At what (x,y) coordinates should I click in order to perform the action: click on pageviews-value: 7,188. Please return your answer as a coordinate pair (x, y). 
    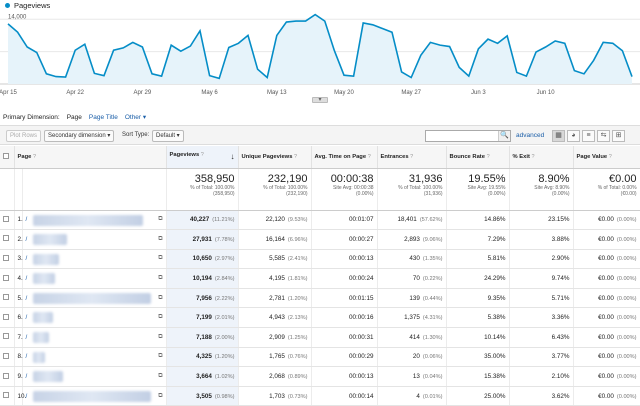
    Looking at the image, I should click on (204, 337).